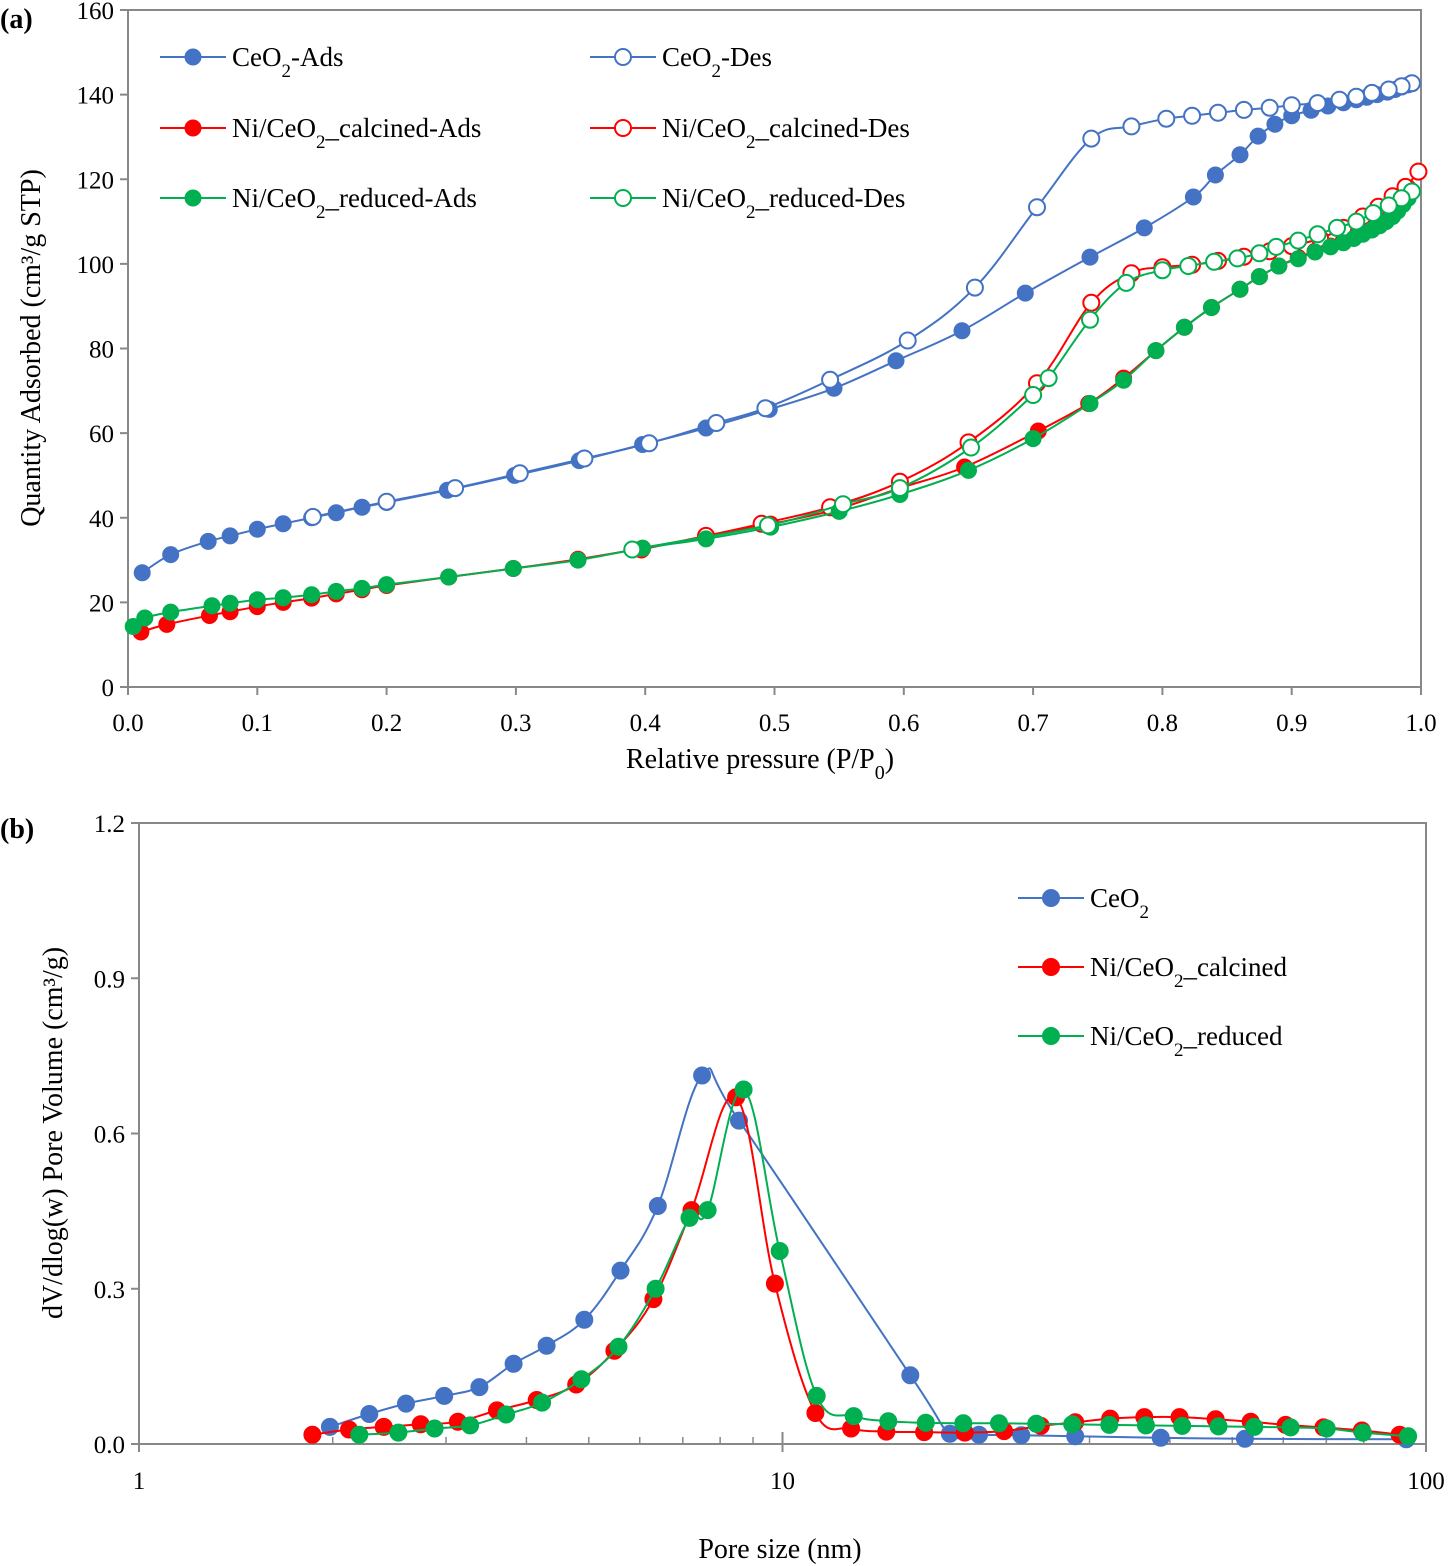 This screenshot has height=1566, width=1449. I want to click on panel-a-x-tick-label: 0.4, so click(646, 723).